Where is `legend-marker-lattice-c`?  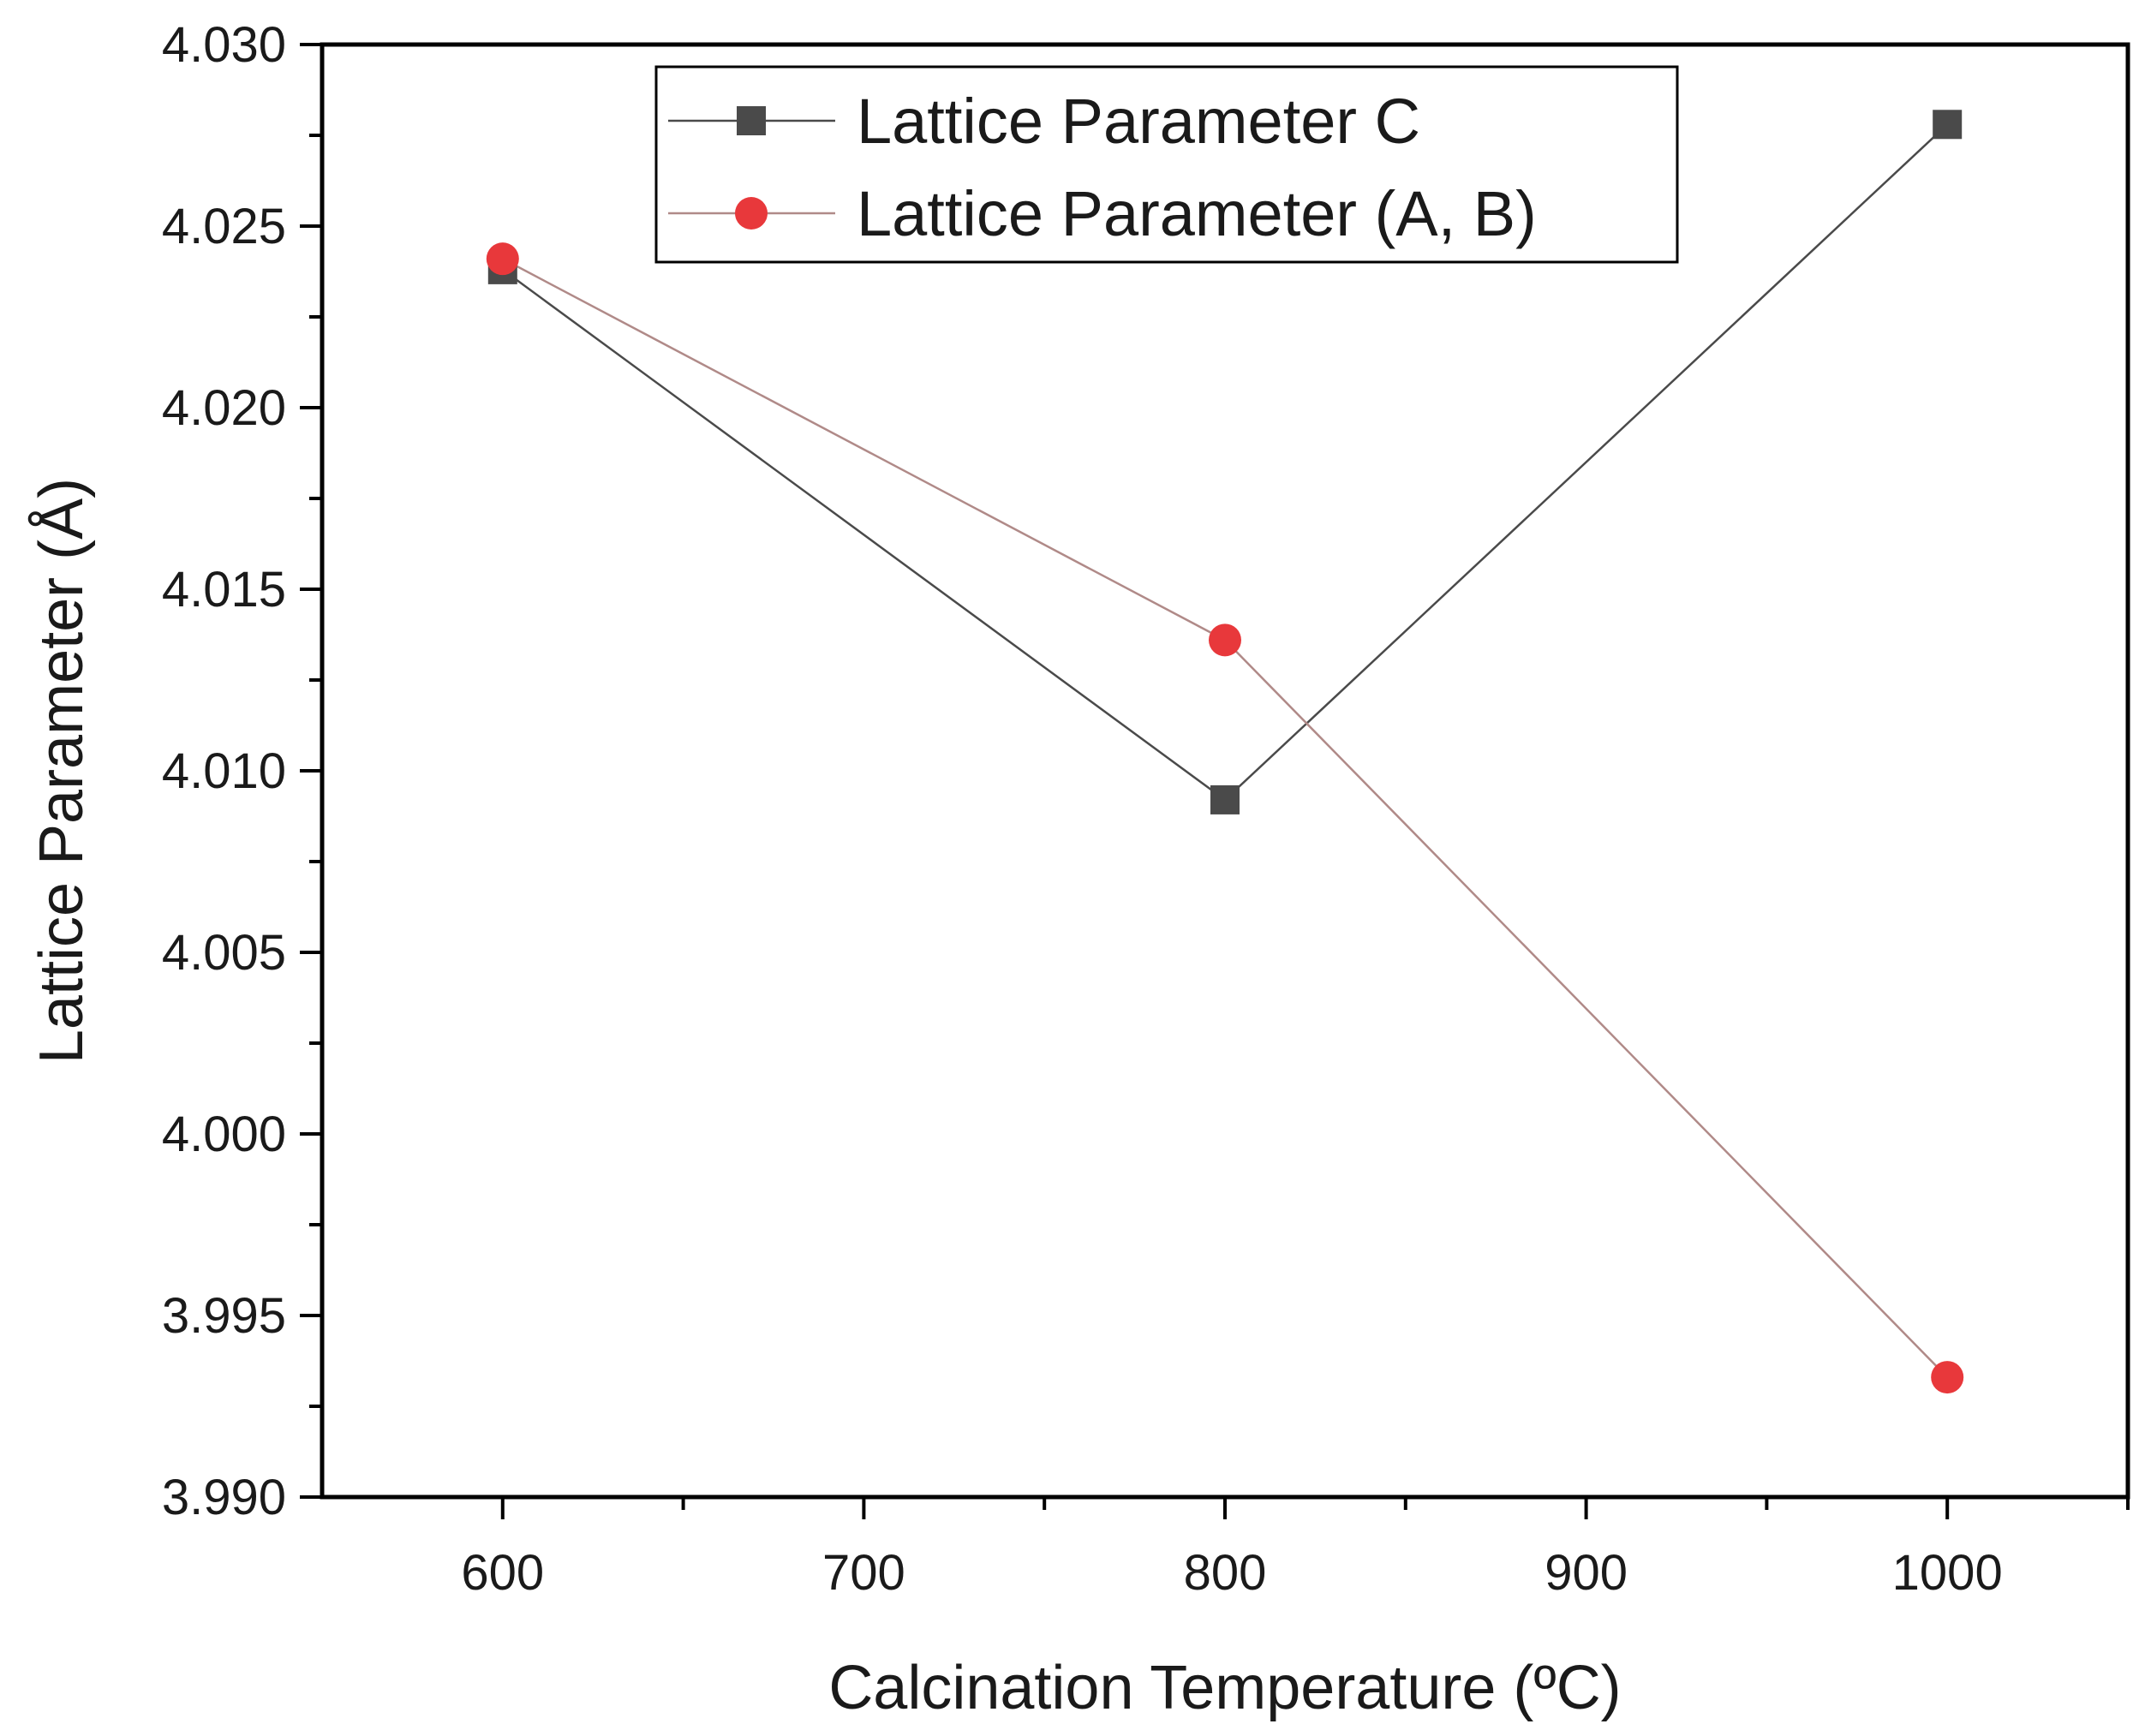 legend-marker-lattice-c is located at coordinates (751, 120).